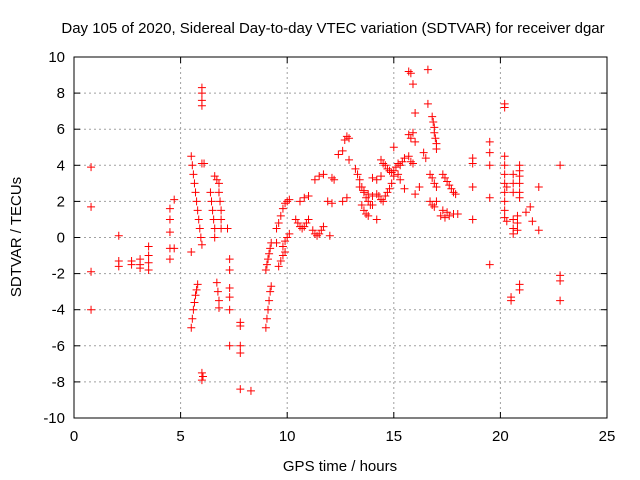 This screenshot has height=480, width=640. Describe the element at coordinates (61, 93) in the screenshot. I see `y-tick-label: 8` at that location.